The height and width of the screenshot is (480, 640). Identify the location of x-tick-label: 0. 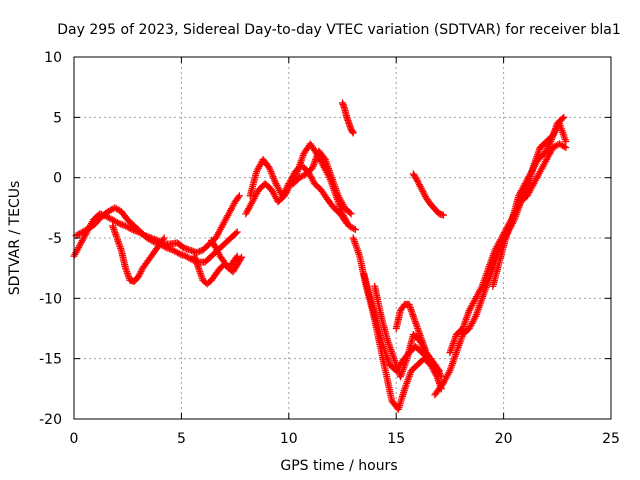
(74, 439).